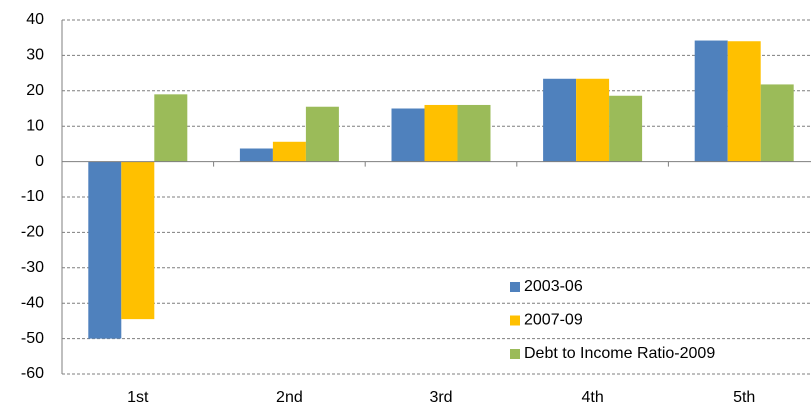  What do you see at coordinates (32, 267) in the screenshot?
I see `y-tick-label: -30` at bounding box center [32, 267].